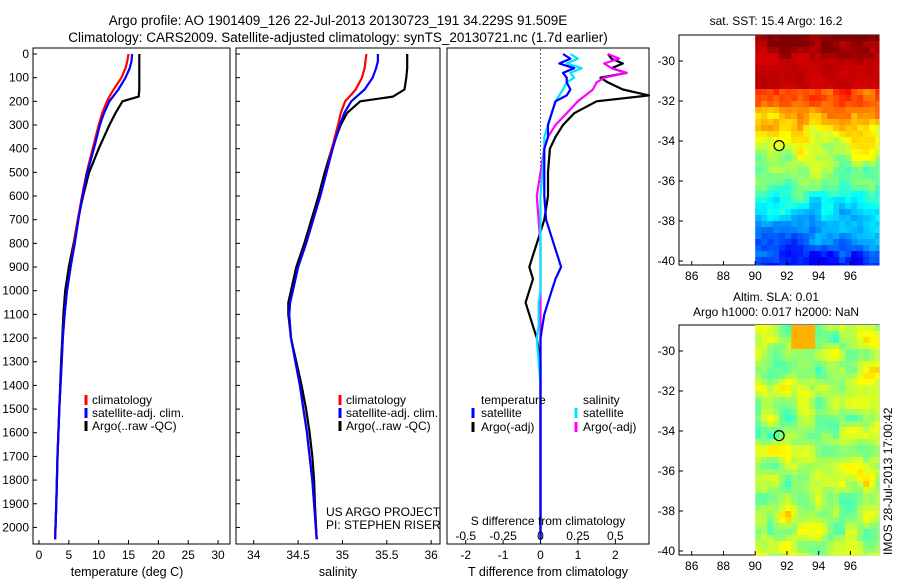 The image size is (900, 580). What do you see at coordinates (819, 566) in the screenshot?
I see `lon-tick-label: 94` at bounding box center [819, 566].